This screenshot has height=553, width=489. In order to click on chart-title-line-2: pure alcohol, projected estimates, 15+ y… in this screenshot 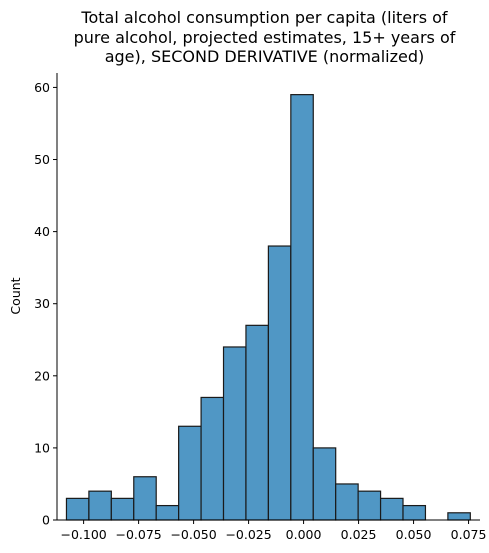, I will do `click(264, 37)`.